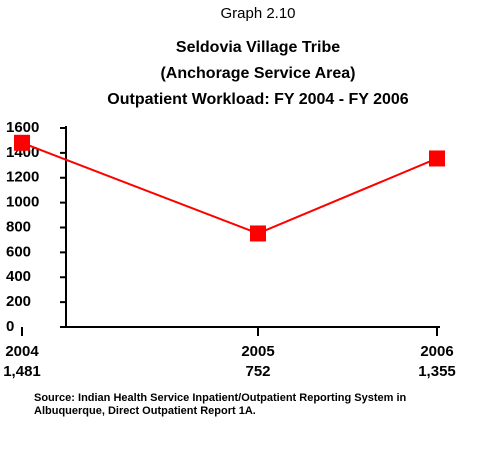 This screenshot has height=450, width=477. I want to click on value-label: 752, so click(257, 371).